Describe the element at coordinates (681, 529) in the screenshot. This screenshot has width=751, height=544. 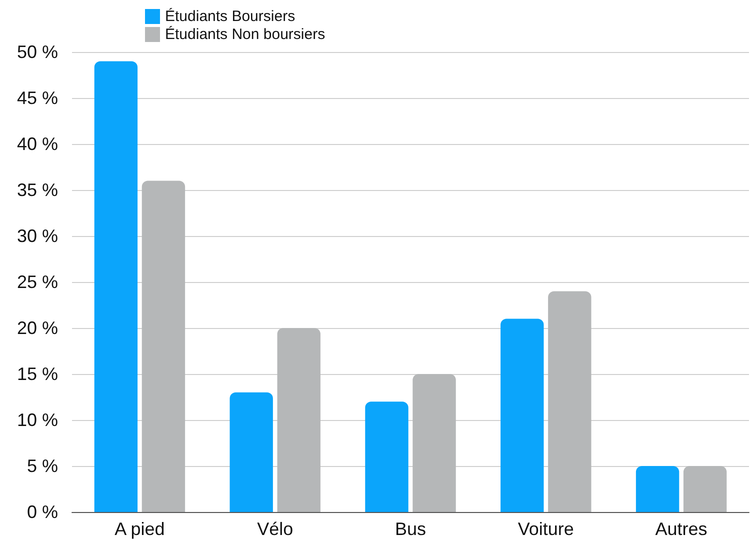
I see `x-tick-label: Autres` at that location.